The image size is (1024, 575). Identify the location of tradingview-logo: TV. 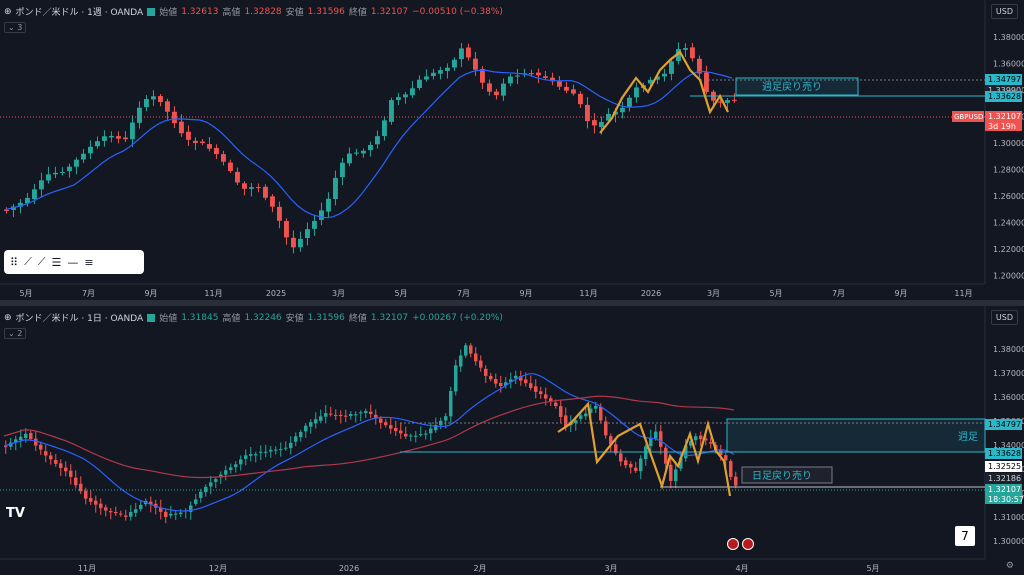
(15, 513).